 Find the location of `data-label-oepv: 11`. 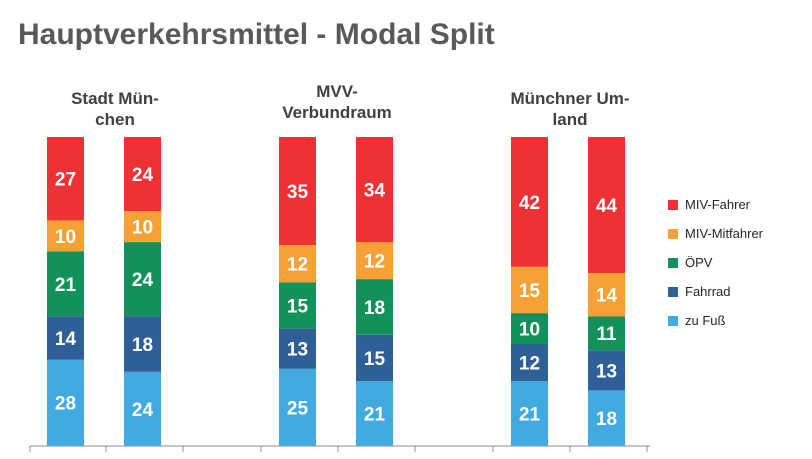

data-label-oepv: 11 is located at coordinates (606, 334).